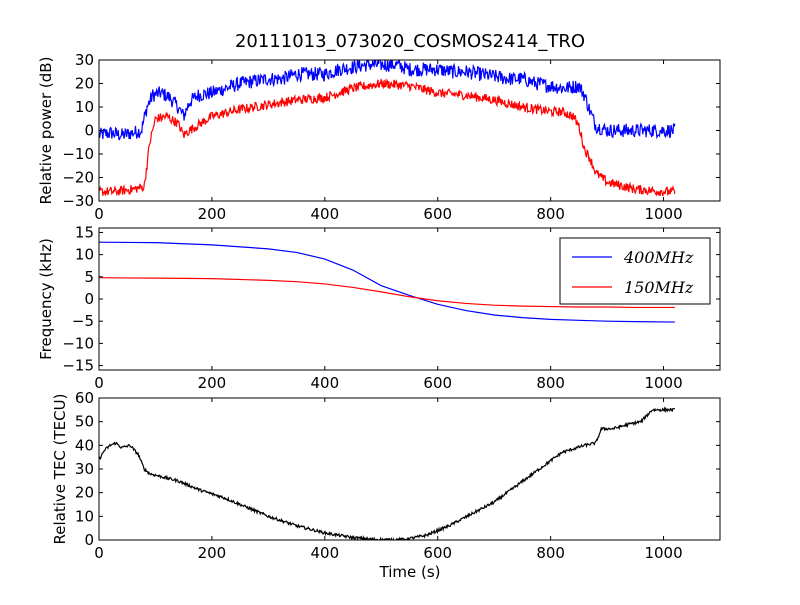 The width and height of the screenshot is (800, 605). I want to click on y-tick-label: −15, so click(78, 366).